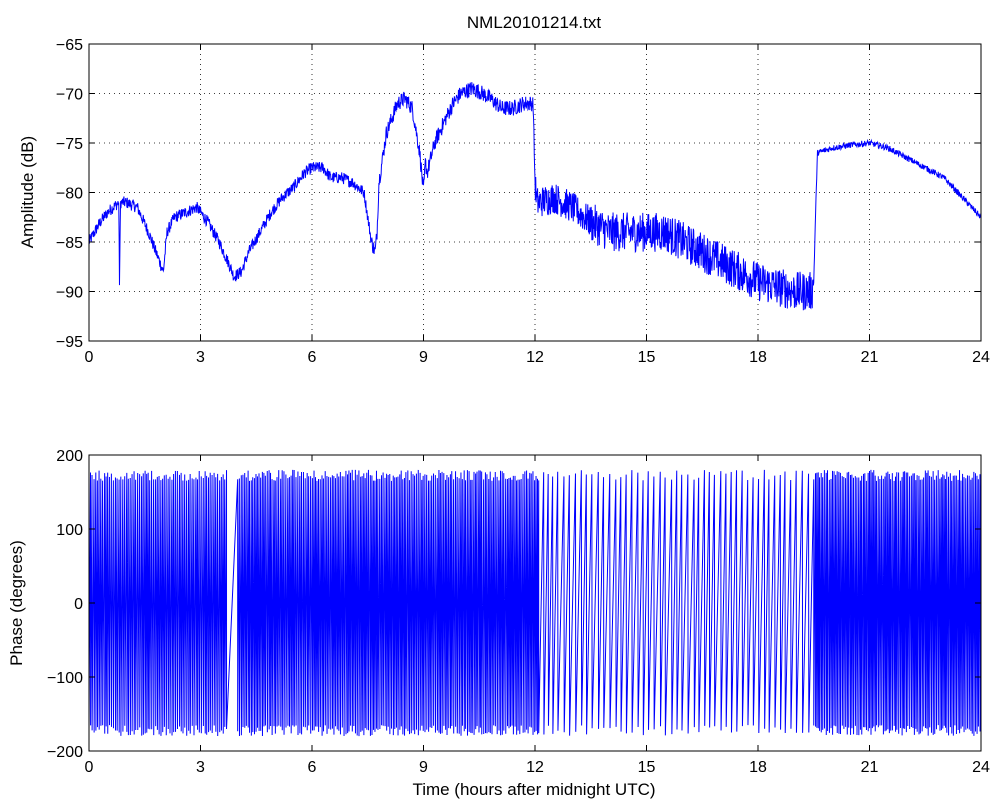 The width and height of the screenshot is (998, 806). I want to click on amplitude-x-tick-label: 12, so click(535, 357).